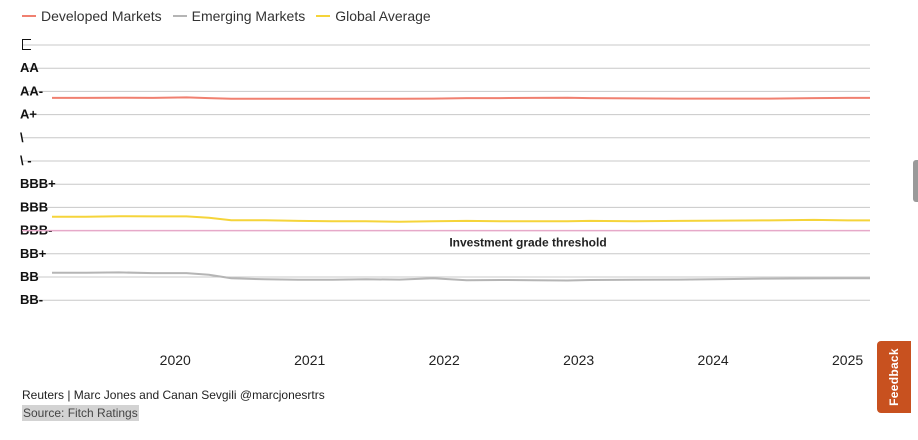  What do you see at coordinates (847, 360) in the screenshot?
I see `x-tick-label: 2025` at bounding box center [847, 360].